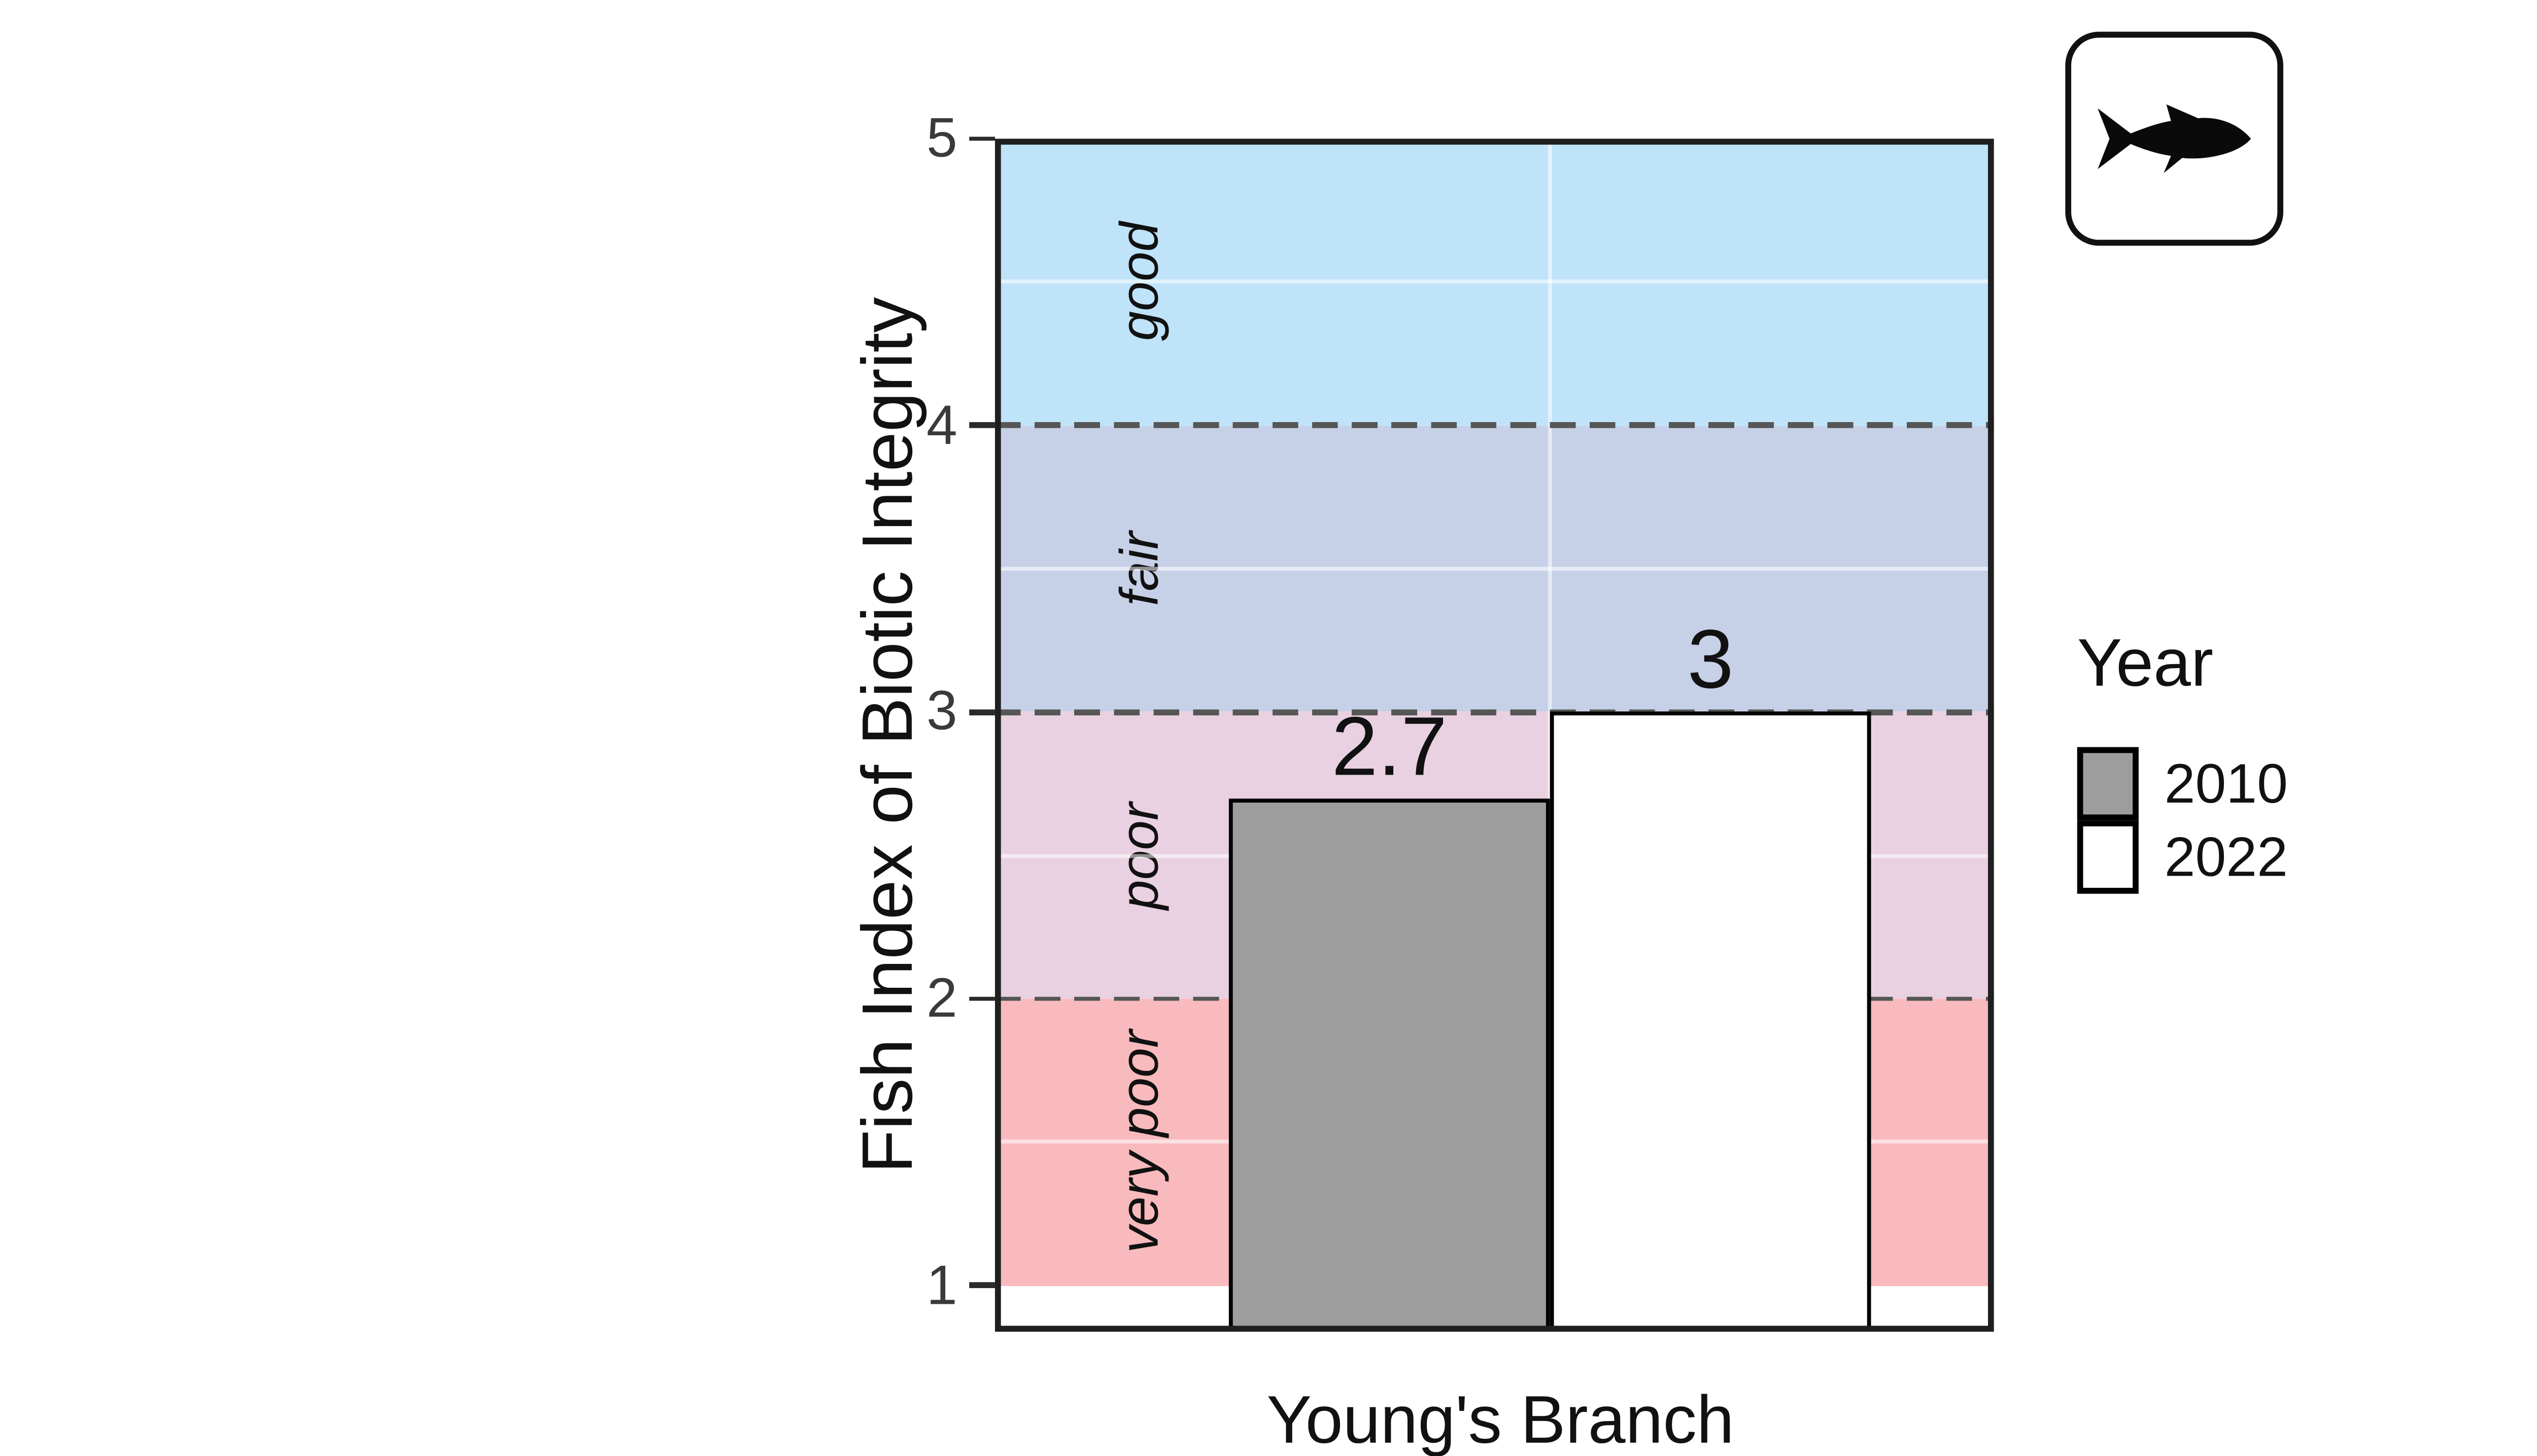 This screenshot has height=1456, width=2537. I want to click on legend-swatch-2010, so click(2108, 784).